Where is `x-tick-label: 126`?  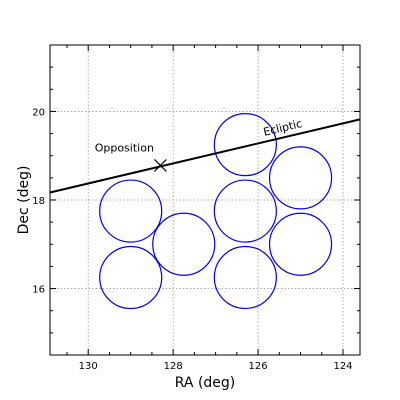 x-tick-label: 126 is located at coordinates (258, 366).